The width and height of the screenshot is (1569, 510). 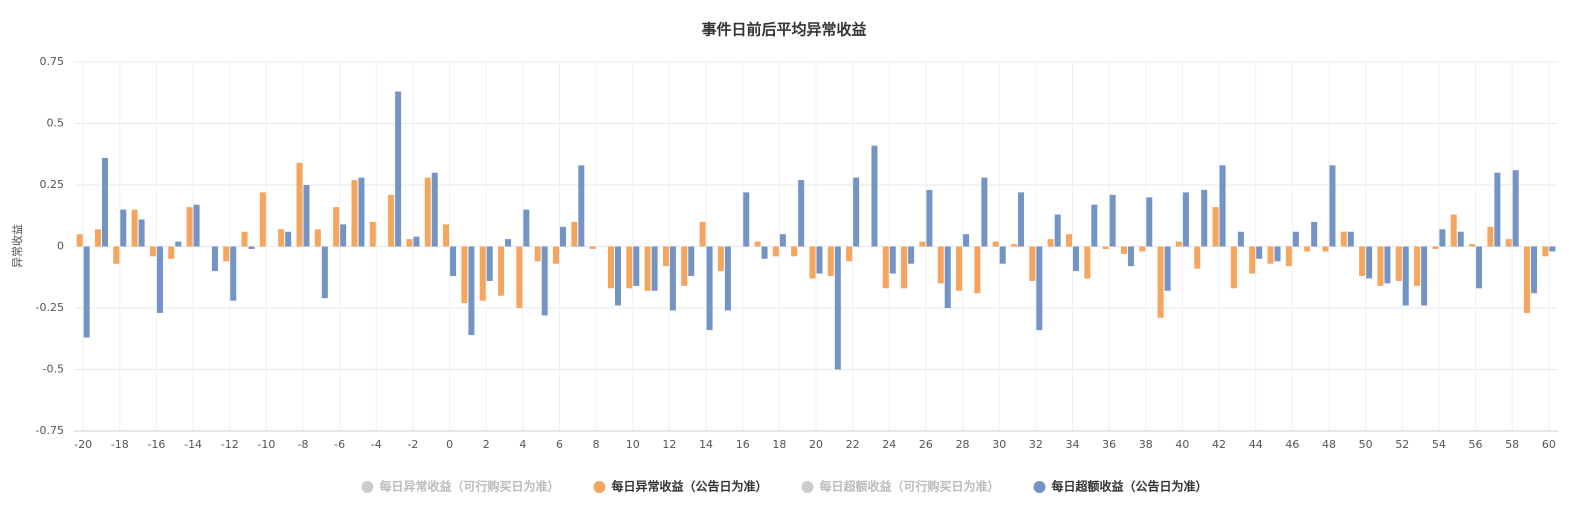 I want to click on legend-label: 每日异常收益（可行购买日为准）, so click(x=469, y=486).